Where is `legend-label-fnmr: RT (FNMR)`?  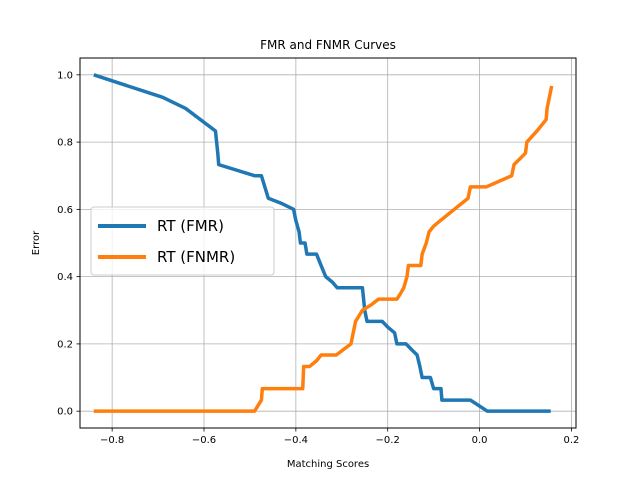 legend-label-fnmr: RT (FNMR) is located at coordinates (196, 257).